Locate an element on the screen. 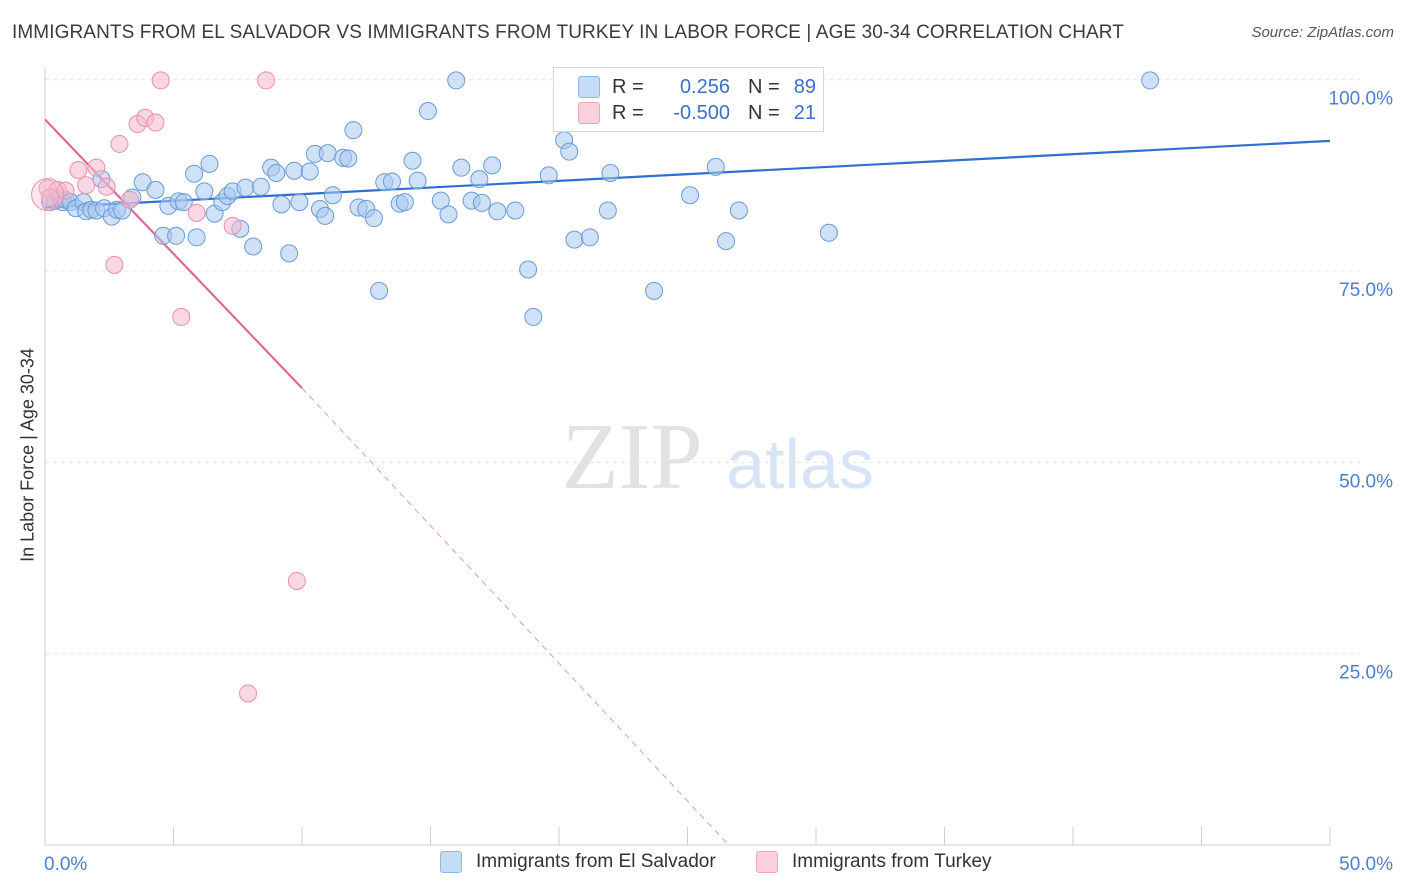 Image resolution: width=1406 pixels, height=892 pixels. legend-n-value: 21 is located at coordinates (804, 112).